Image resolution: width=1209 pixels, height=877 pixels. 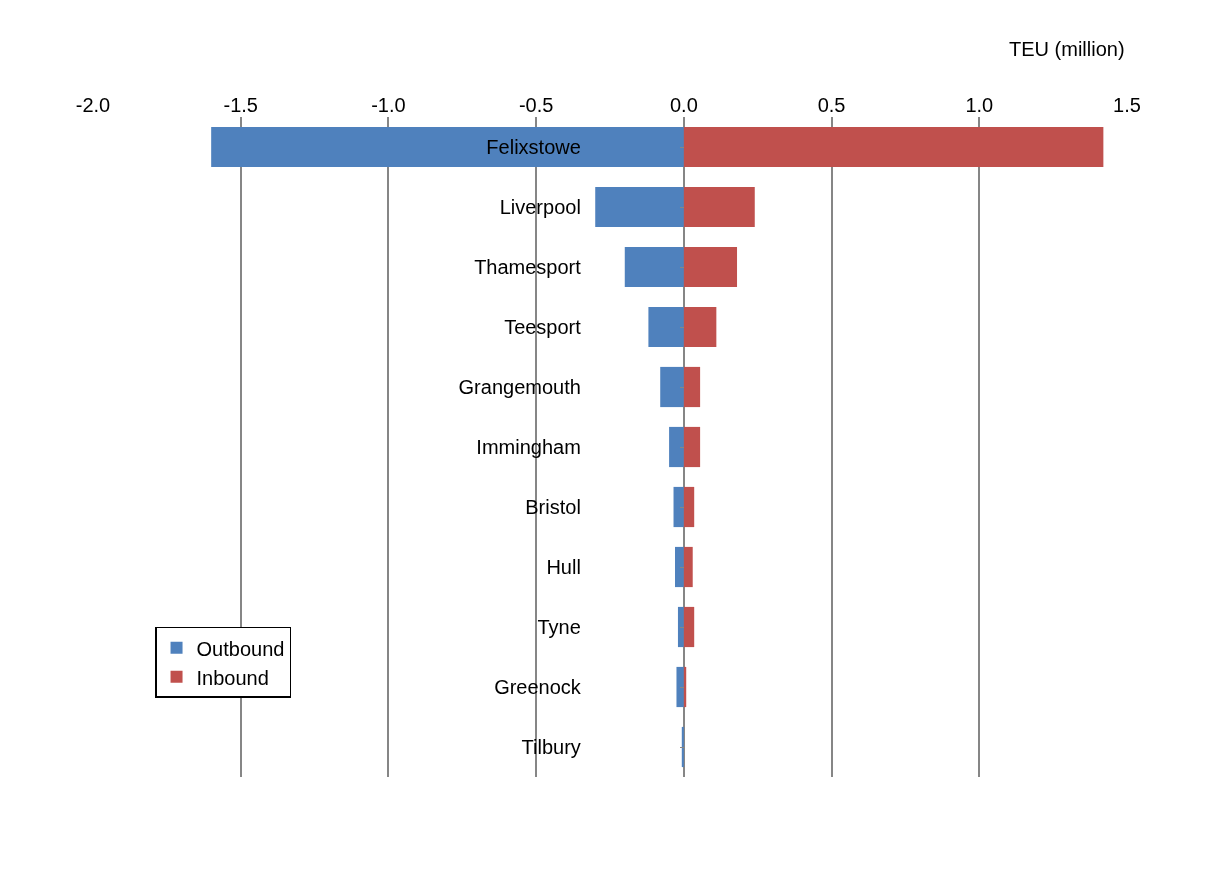 I want to click on x-tick-label: -2.0, so click(x=93, y=105).